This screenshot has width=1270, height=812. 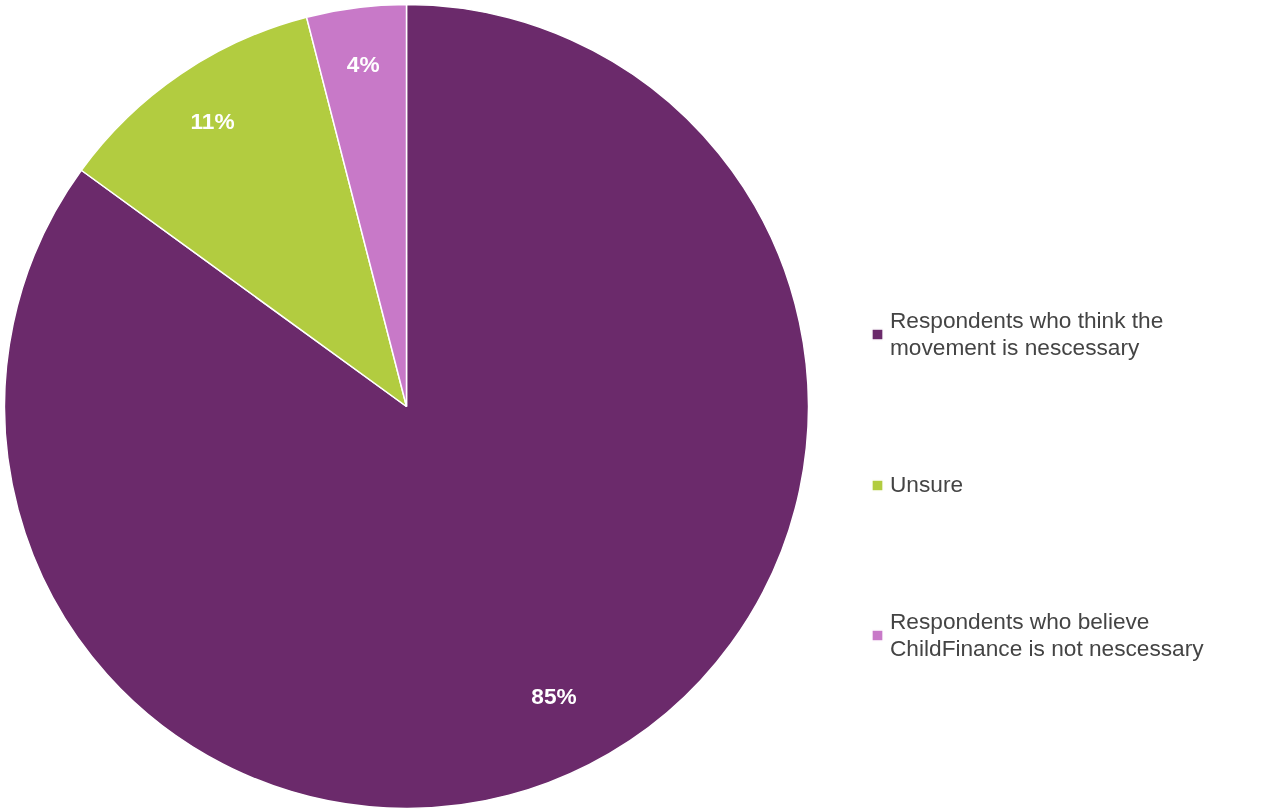 I want to click on data-label: 85%, so click(x=554, y=695).